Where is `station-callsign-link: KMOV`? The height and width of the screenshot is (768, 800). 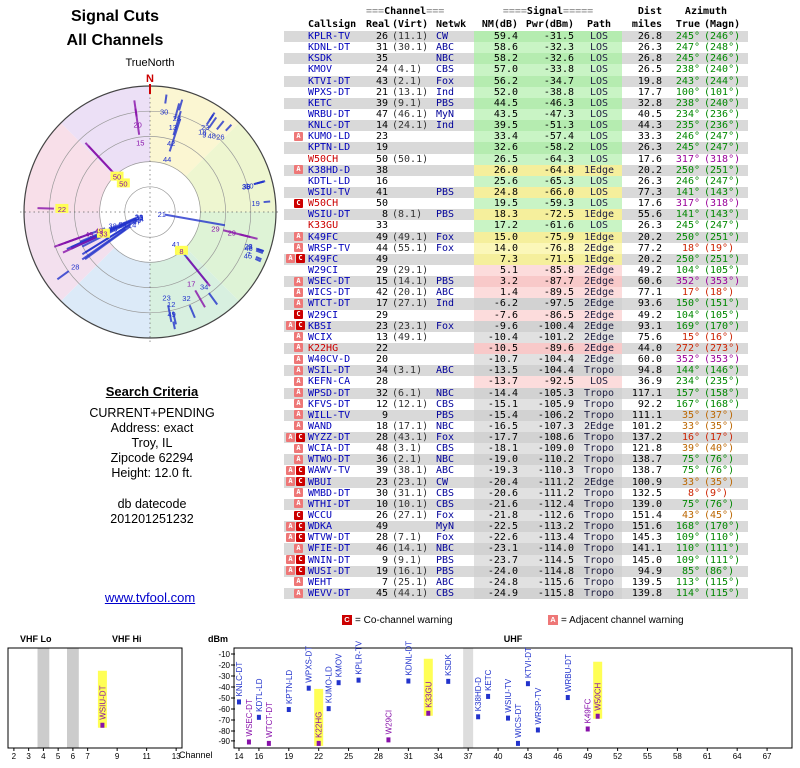 station-callsign-link: KMOV is located at coordinates (335, 70).